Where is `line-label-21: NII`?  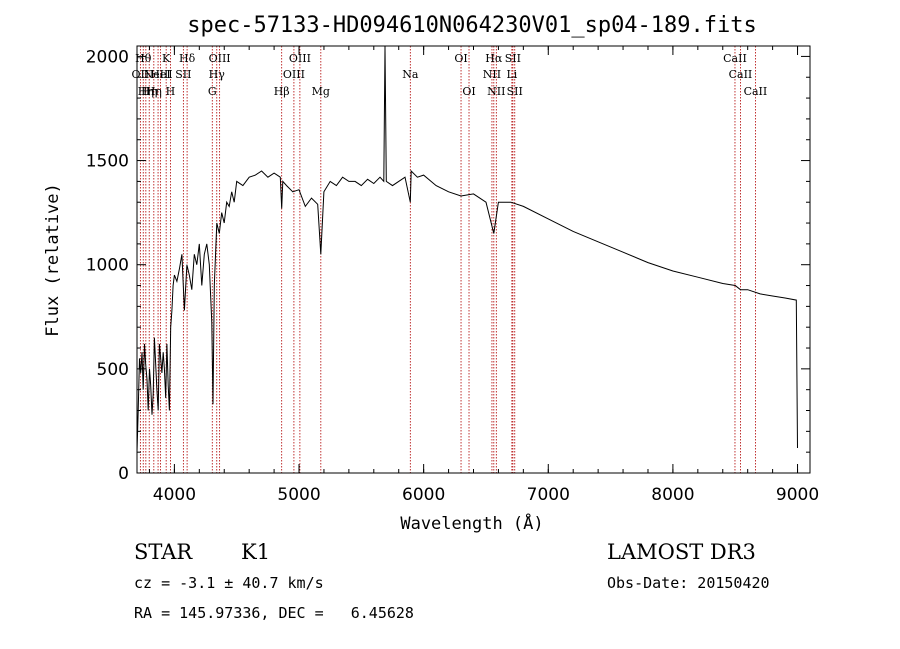
line-label-21: NII is located at coordinates (492, 74).